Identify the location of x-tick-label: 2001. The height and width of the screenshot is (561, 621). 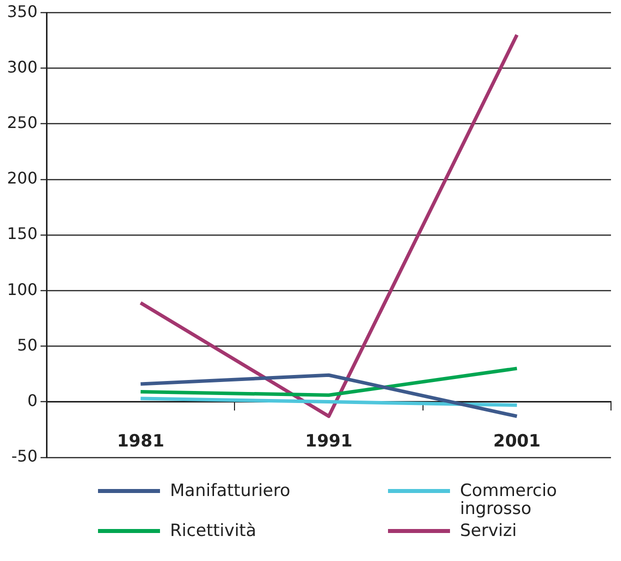
(517, 441).